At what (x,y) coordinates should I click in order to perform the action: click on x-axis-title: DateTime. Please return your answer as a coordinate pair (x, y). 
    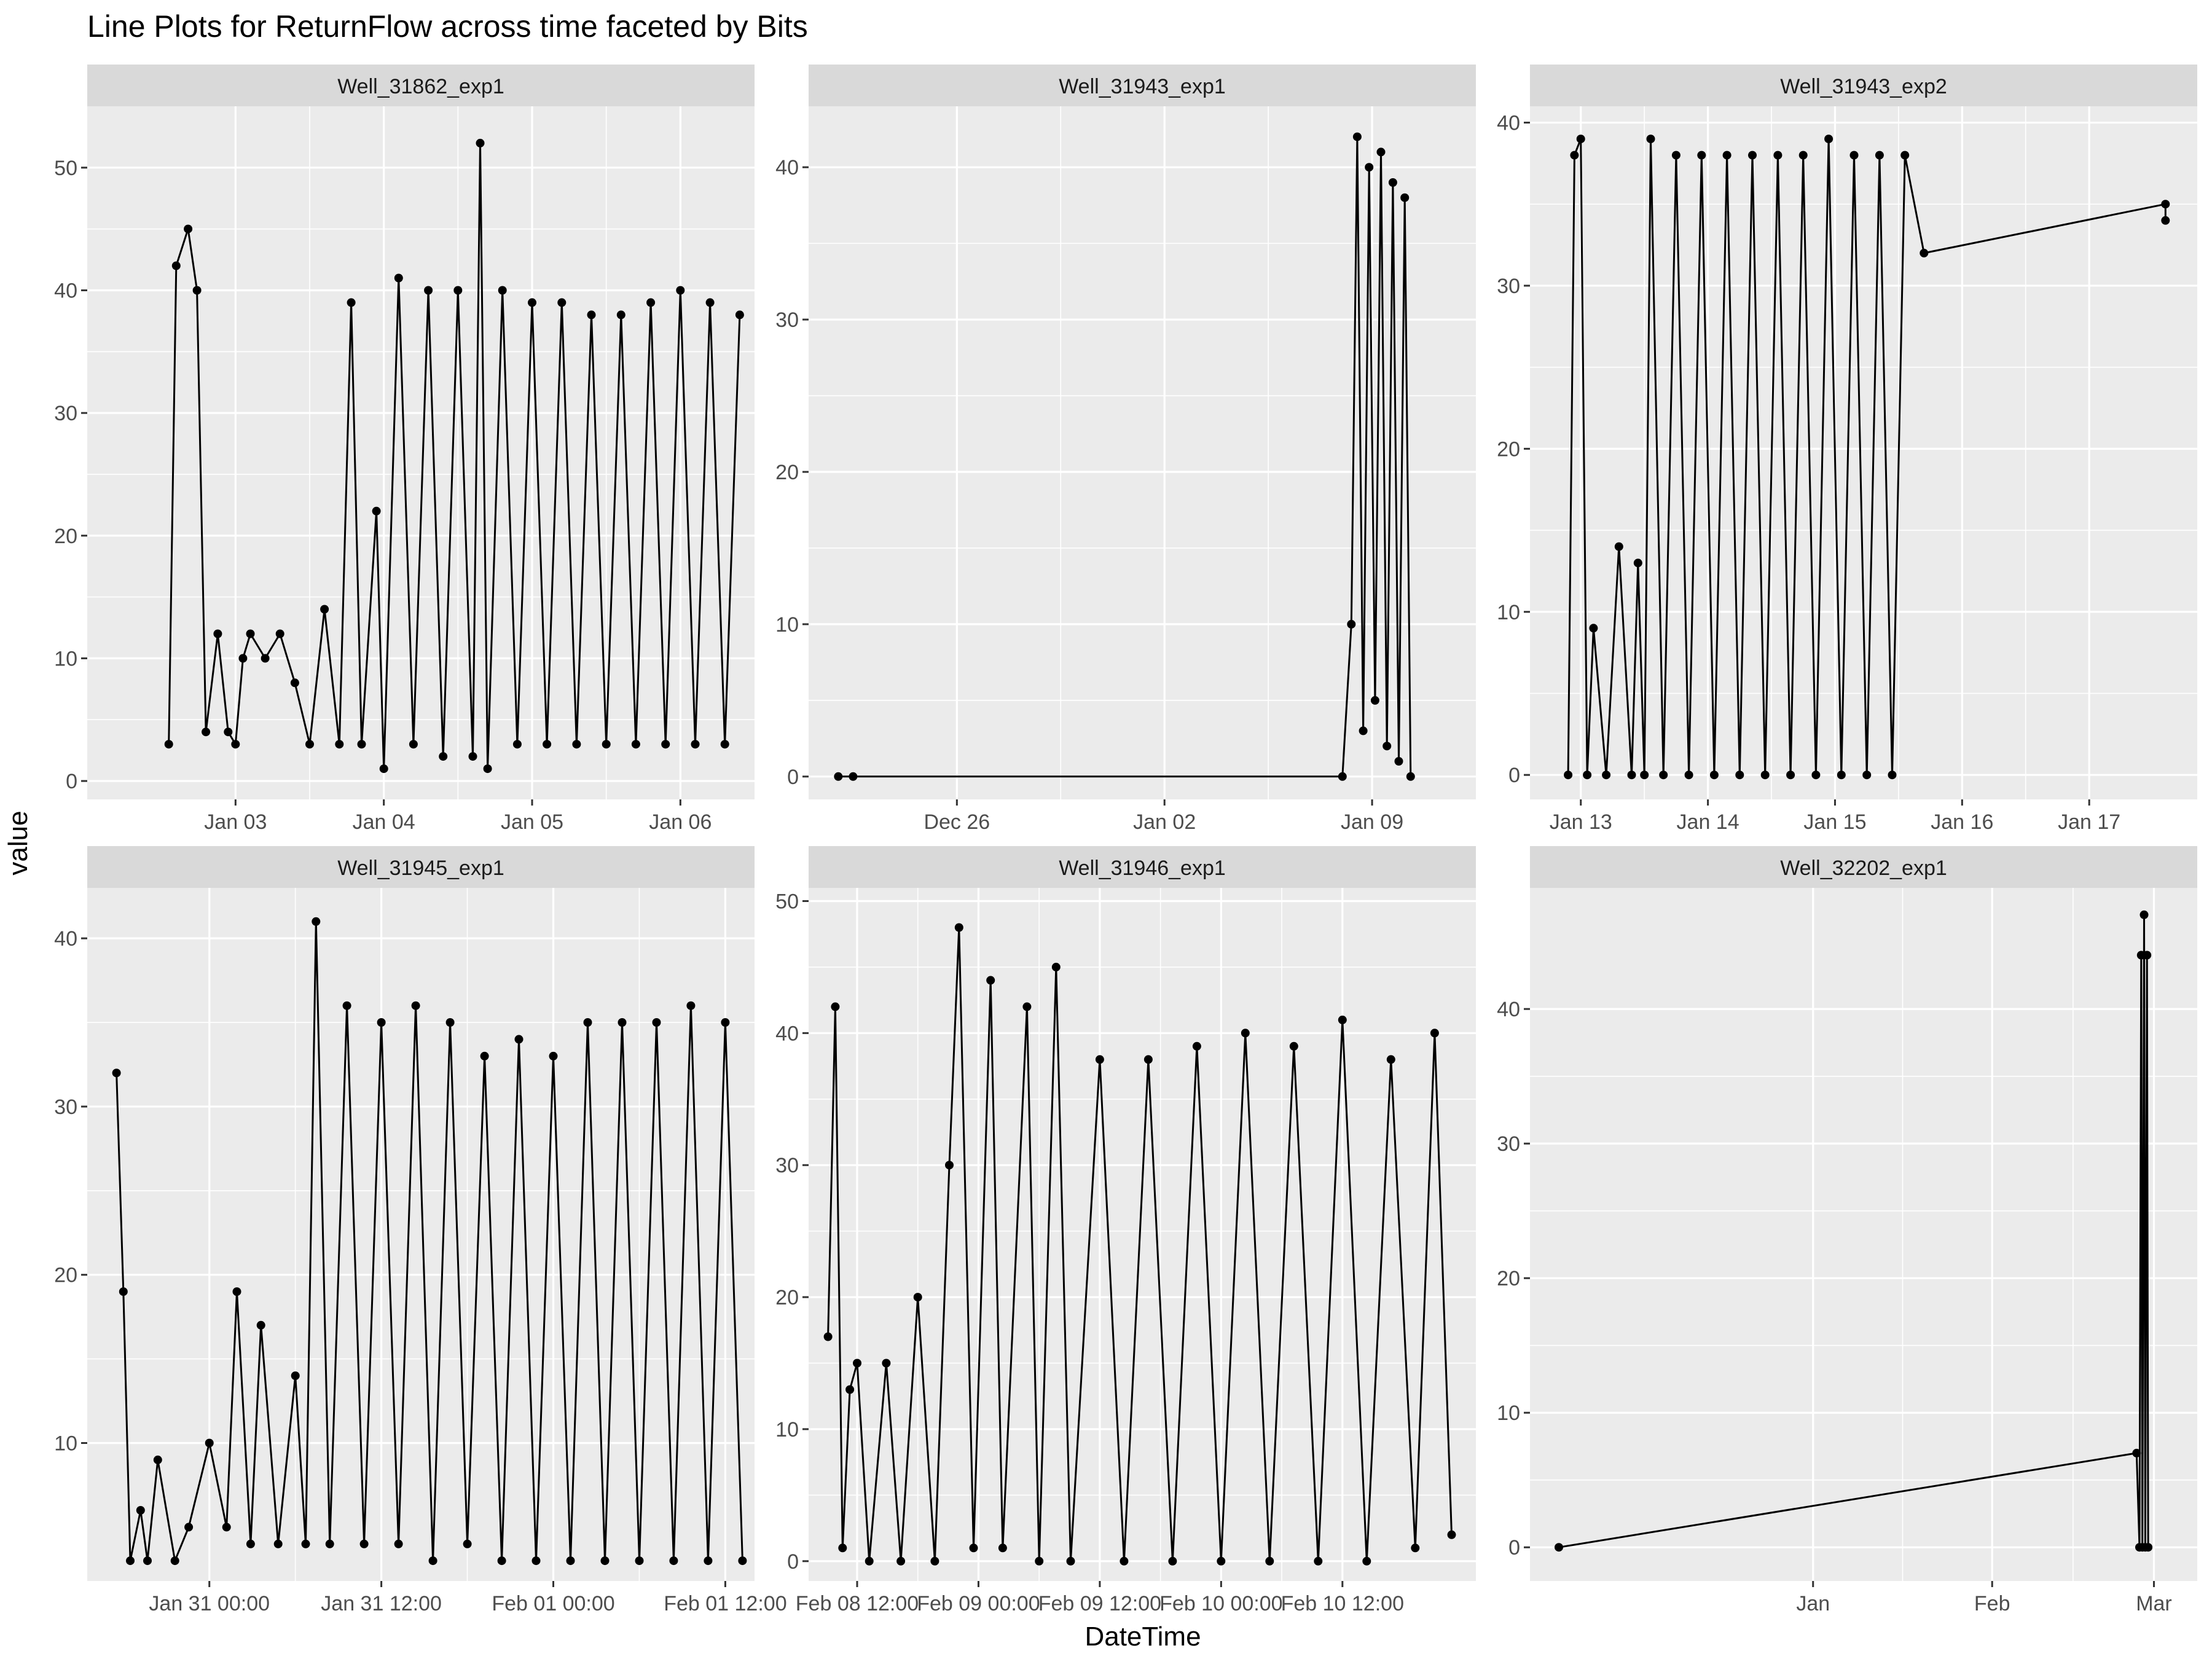
    Looking at the image, I should click on (1142, 1637).